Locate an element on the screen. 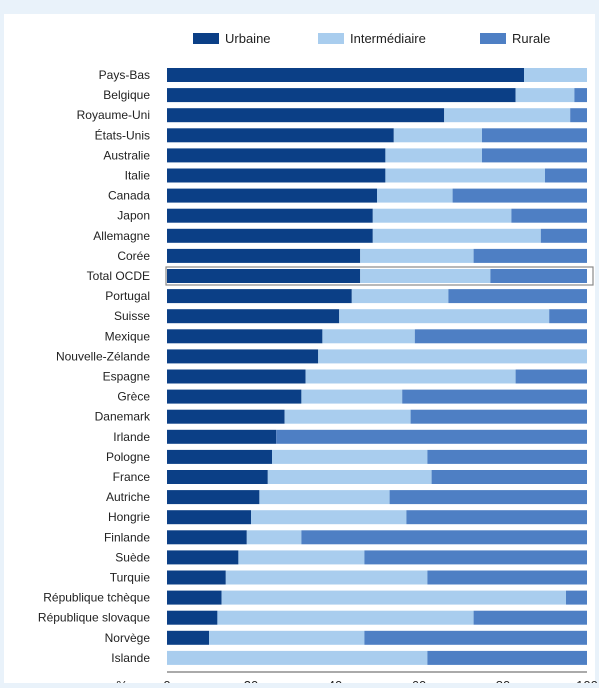  bar-coree-intermediaire is located at coordinates (417, 255).